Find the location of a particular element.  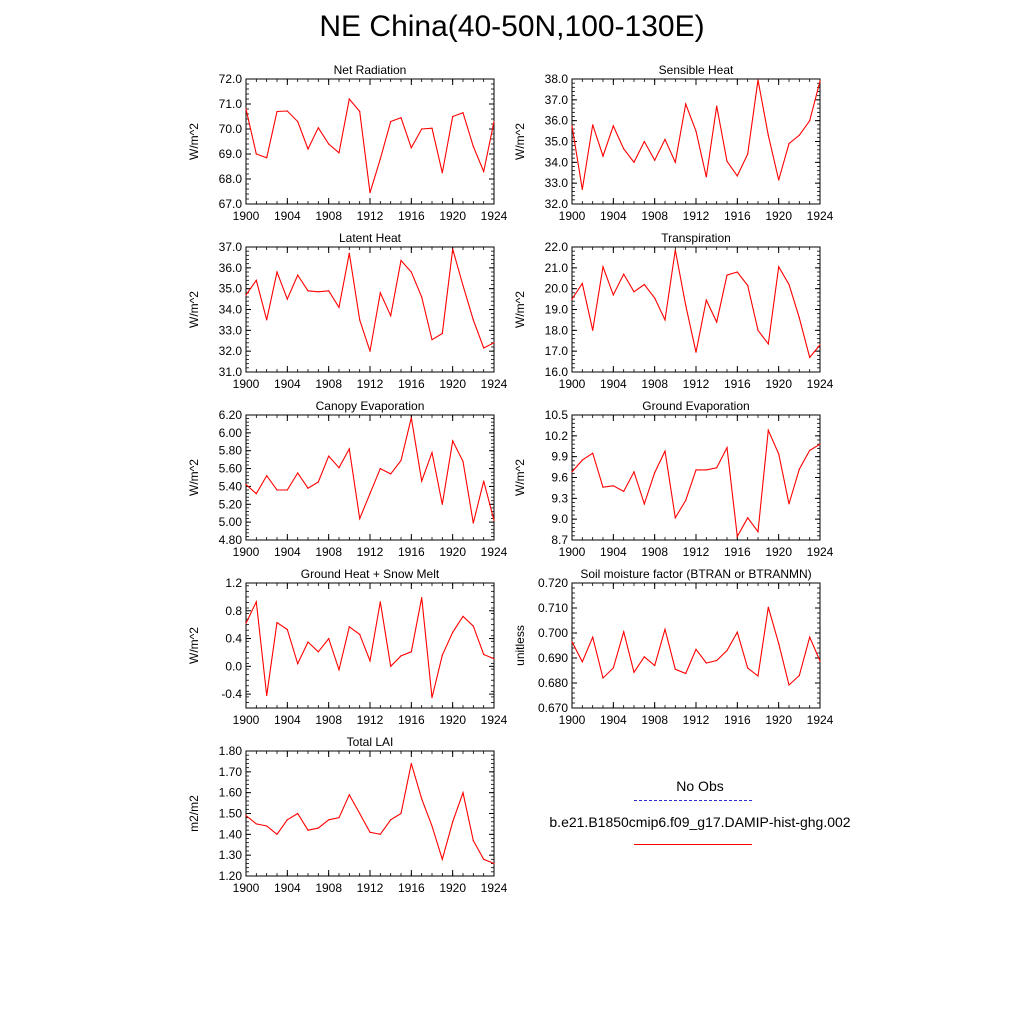

y-tick-label: 1.20 is located at coordinates (231, 876).